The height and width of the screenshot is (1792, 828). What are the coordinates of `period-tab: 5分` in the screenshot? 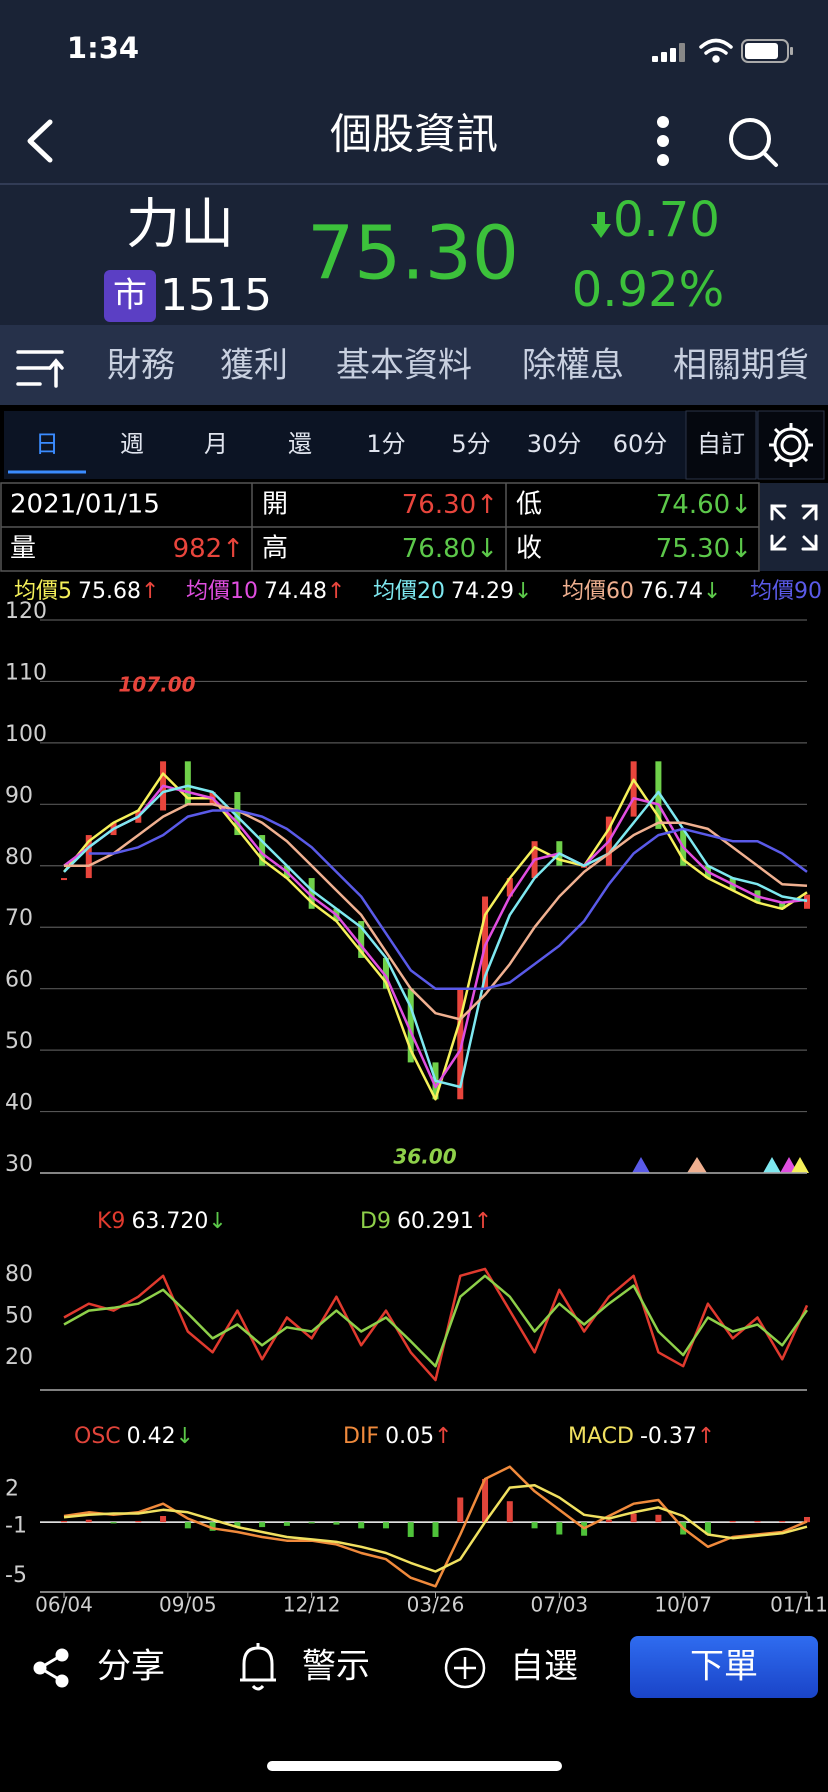 It's located at (470, 444).